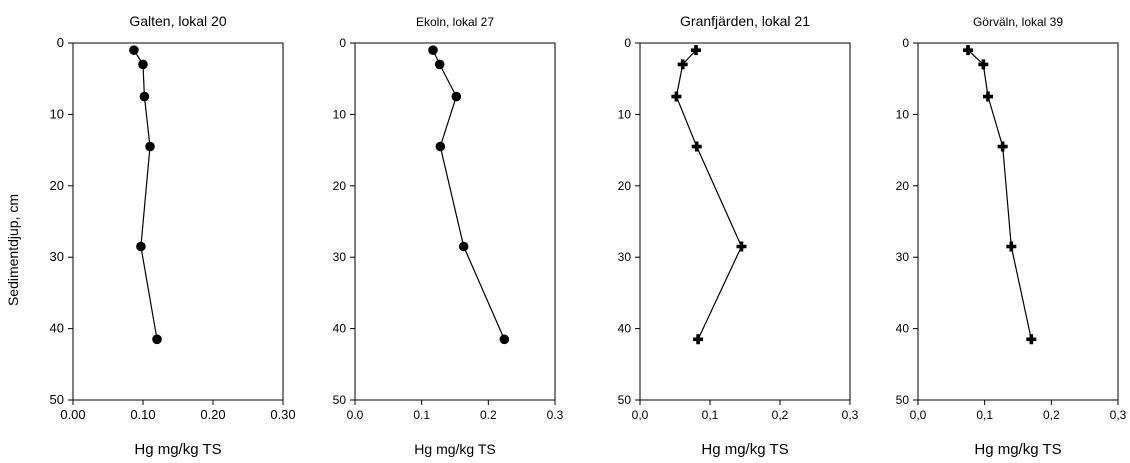 Image resolution: width=1130 pixels, height=463 pixels. I want to click on chart-title: Görväln, lokal 39, so click(1018, 22).